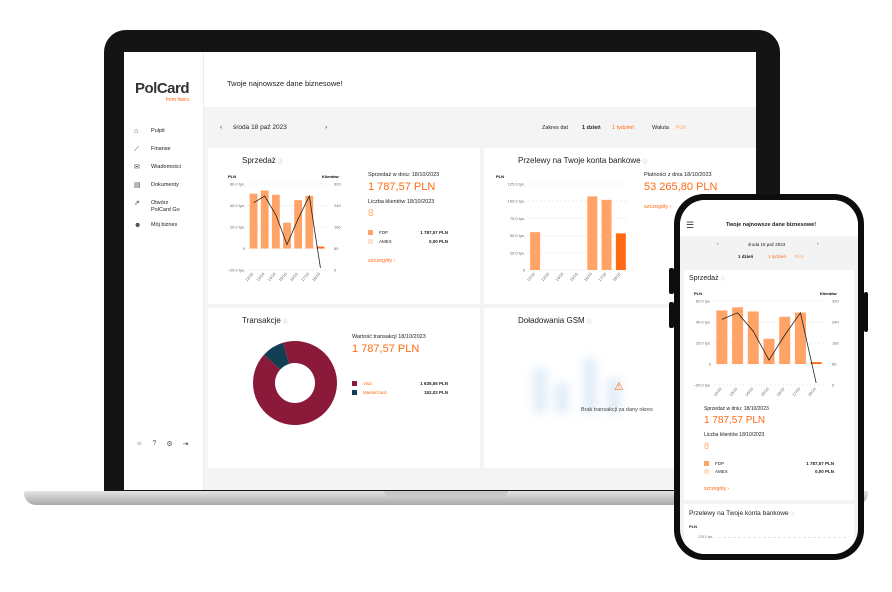  I want to click on users-icon: ☻, so click(138, 225).